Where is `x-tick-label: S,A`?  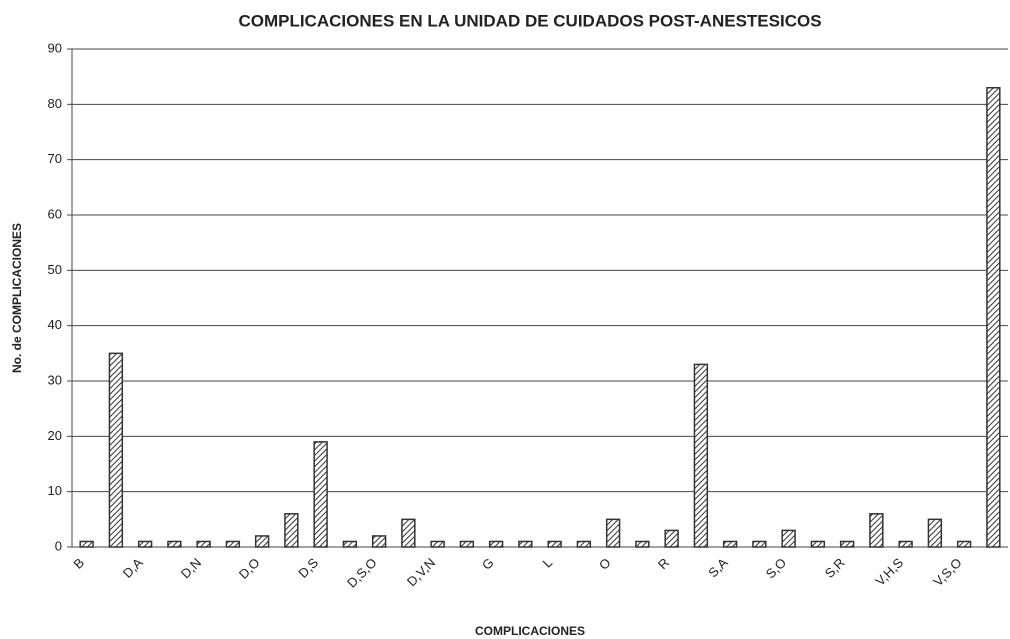 x-tick-label: S,A is located at coordinates (718, 568).